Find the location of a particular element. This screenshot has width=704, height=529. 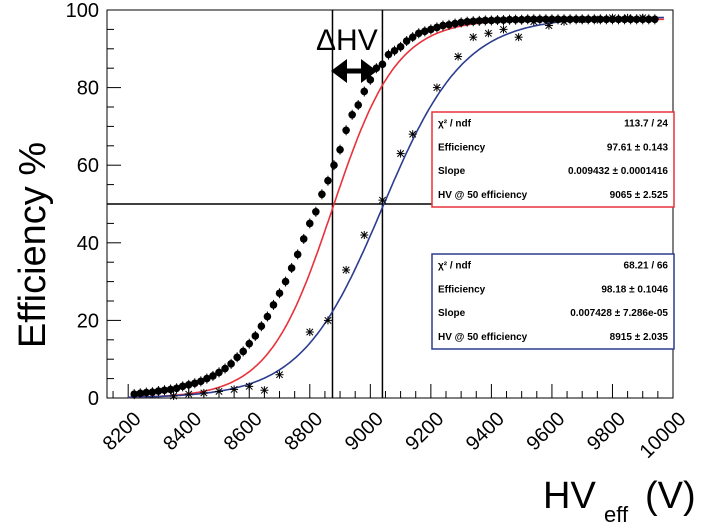

x-axis-label-unit: (V) is located at coordinates (670, 496).